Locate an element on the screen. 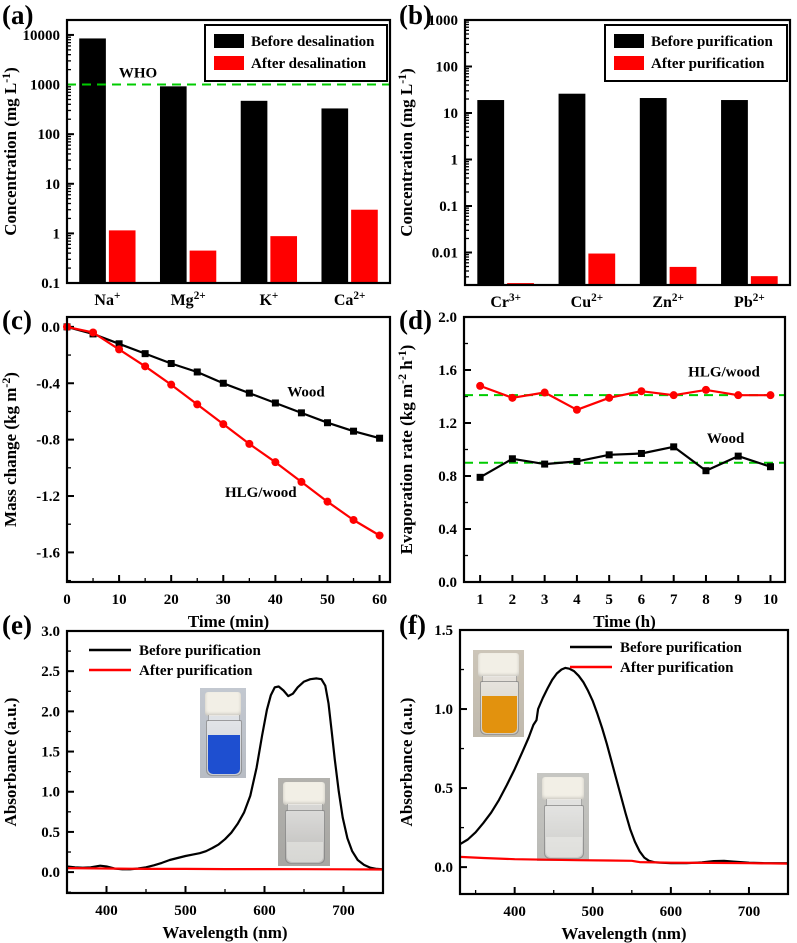  category-label: Zn2+ is located at coordinates (668, 301).